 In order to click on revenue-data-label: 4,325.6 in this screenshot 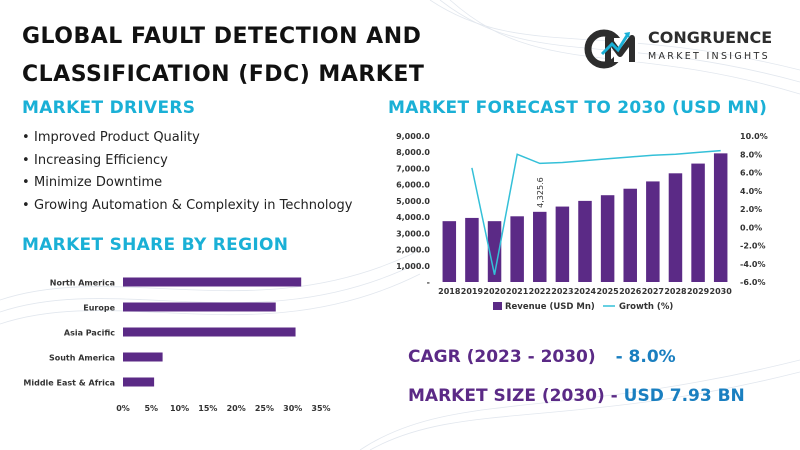, I will do `click(540, 192)`.